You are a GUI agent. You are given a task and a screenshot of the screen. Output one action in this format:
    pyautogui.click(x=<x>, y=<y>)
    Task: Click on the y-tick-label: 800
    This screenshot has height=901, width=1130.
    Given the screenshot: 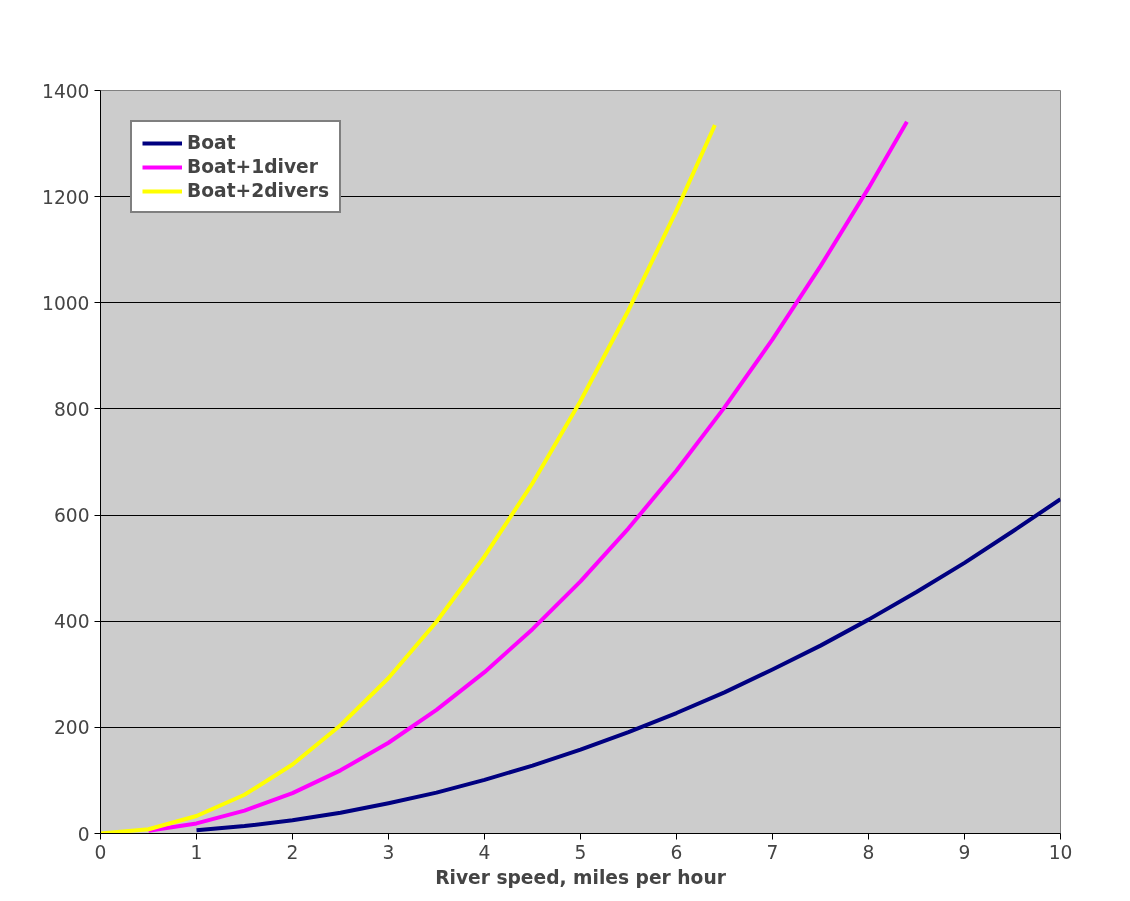 What is the action you would take?
    pyautogui.click(x=71, y=409)
    